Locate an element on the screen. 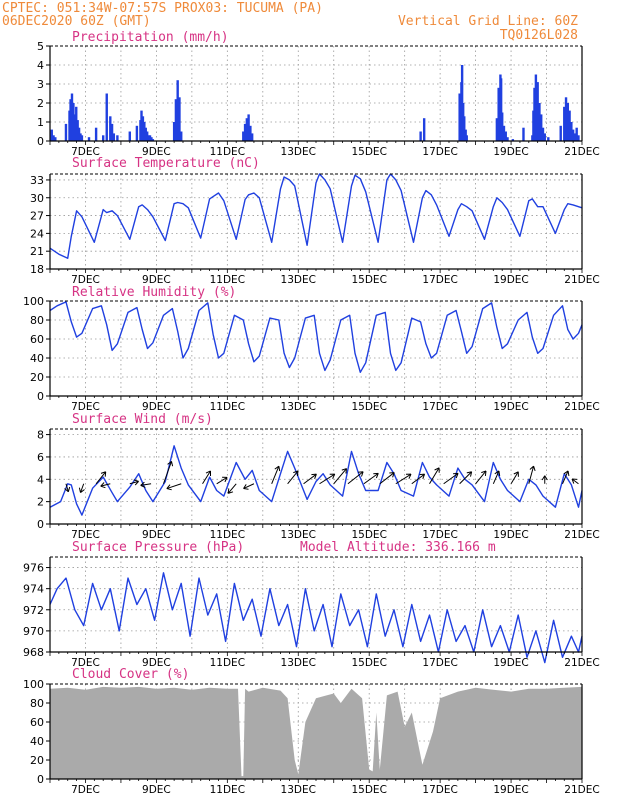 The width and height of the screenshot is (618, 800). cloud-xtick-label: 21DEC is located at coordinates (581, 790).